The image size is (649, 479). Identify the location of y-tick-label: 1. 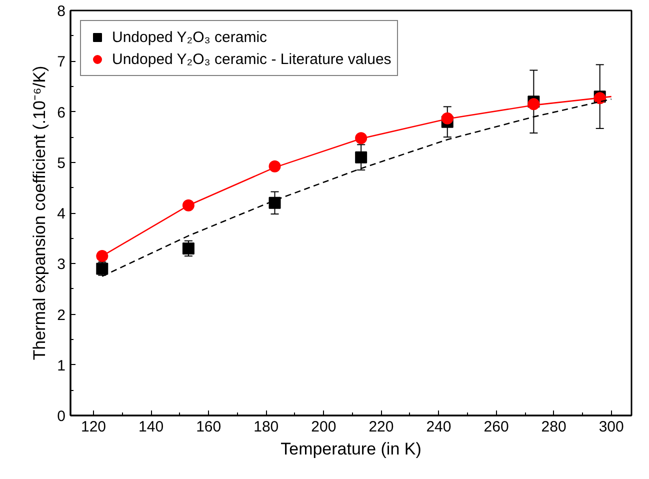
(61, 365).